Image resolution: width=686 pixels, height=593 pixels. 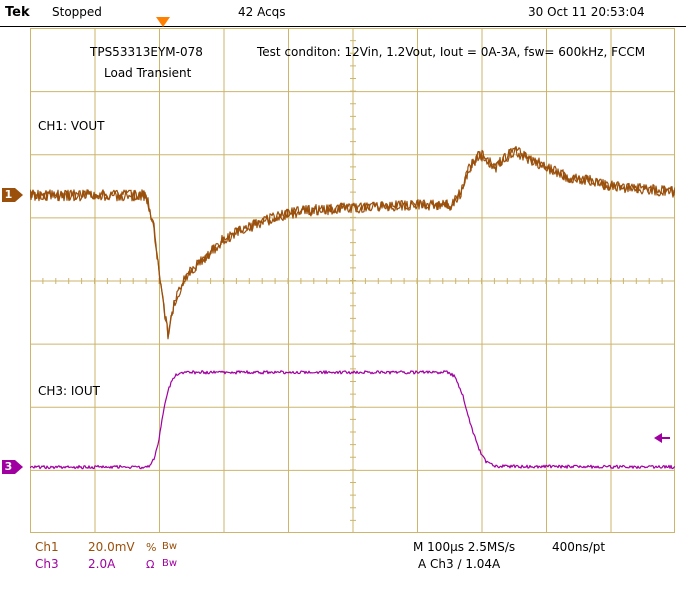 I want to click on ch3-readout-label: Ch3, so click(x=47, y=564).